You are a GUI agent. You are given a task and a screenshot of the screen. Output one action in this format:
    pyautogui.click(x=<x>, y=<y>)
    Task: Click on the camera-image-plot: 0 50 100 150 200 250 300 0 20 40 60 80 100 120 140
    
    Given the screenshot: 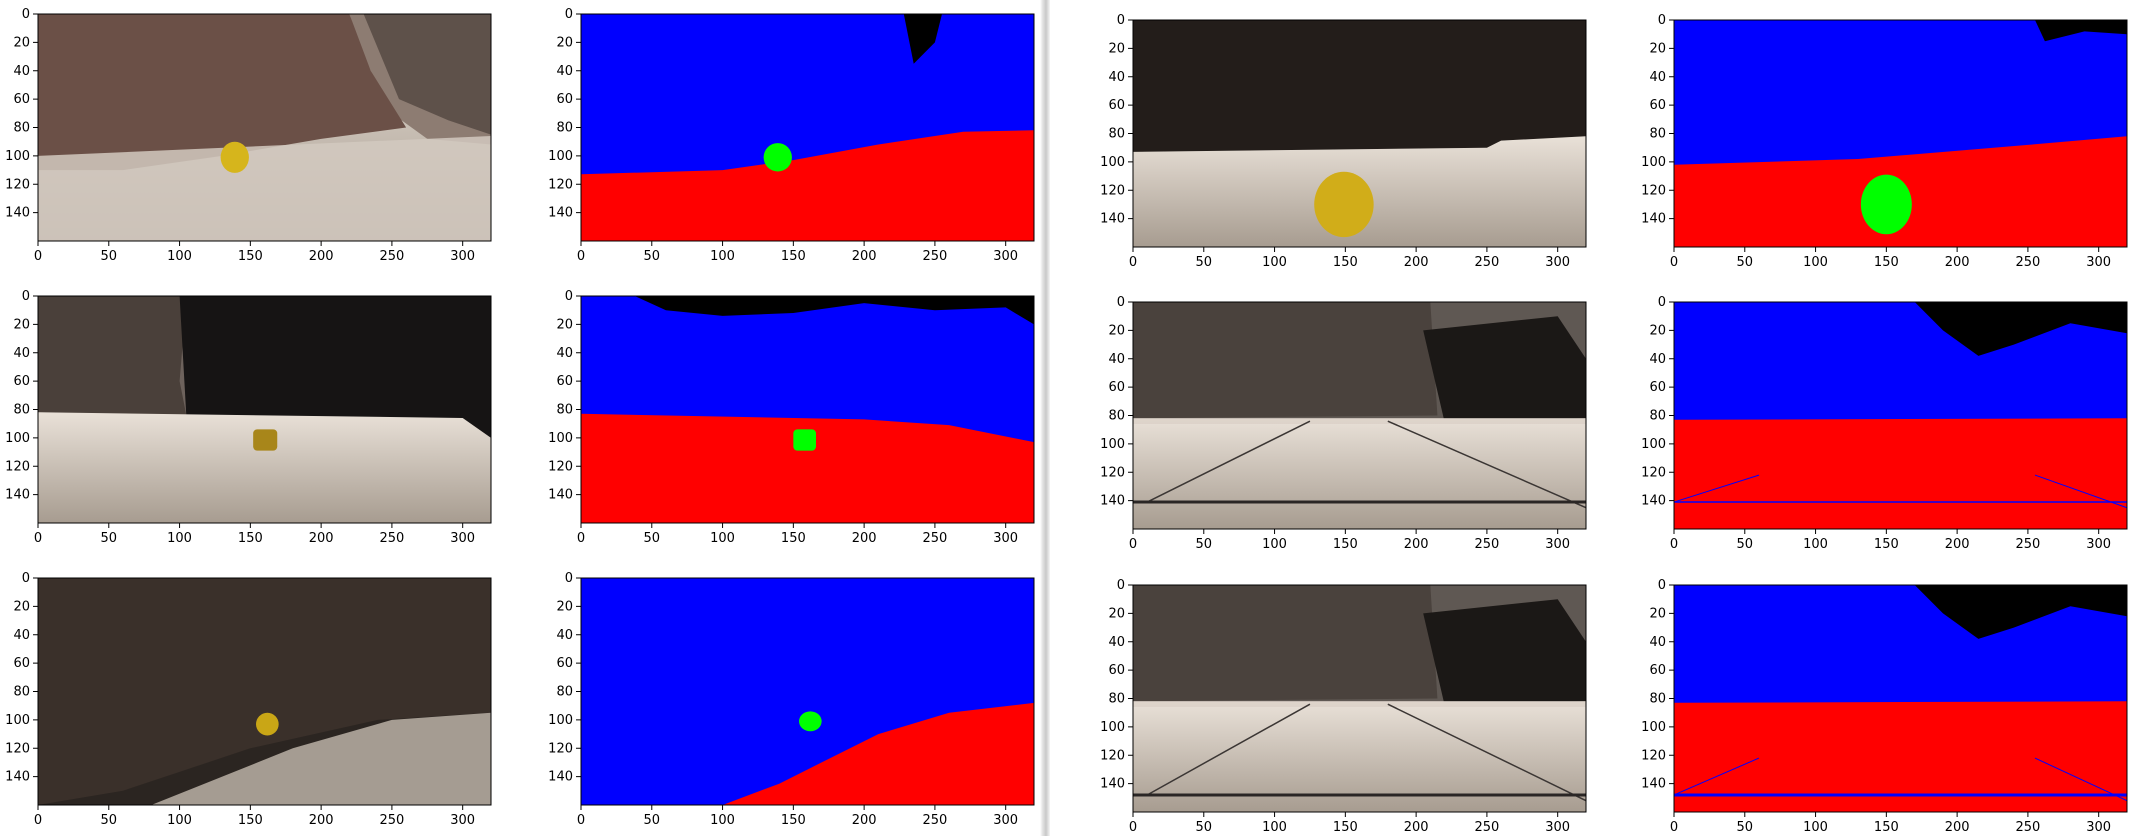 What is the action you would take?
    pyautogui.click(x=248, y=417)
    